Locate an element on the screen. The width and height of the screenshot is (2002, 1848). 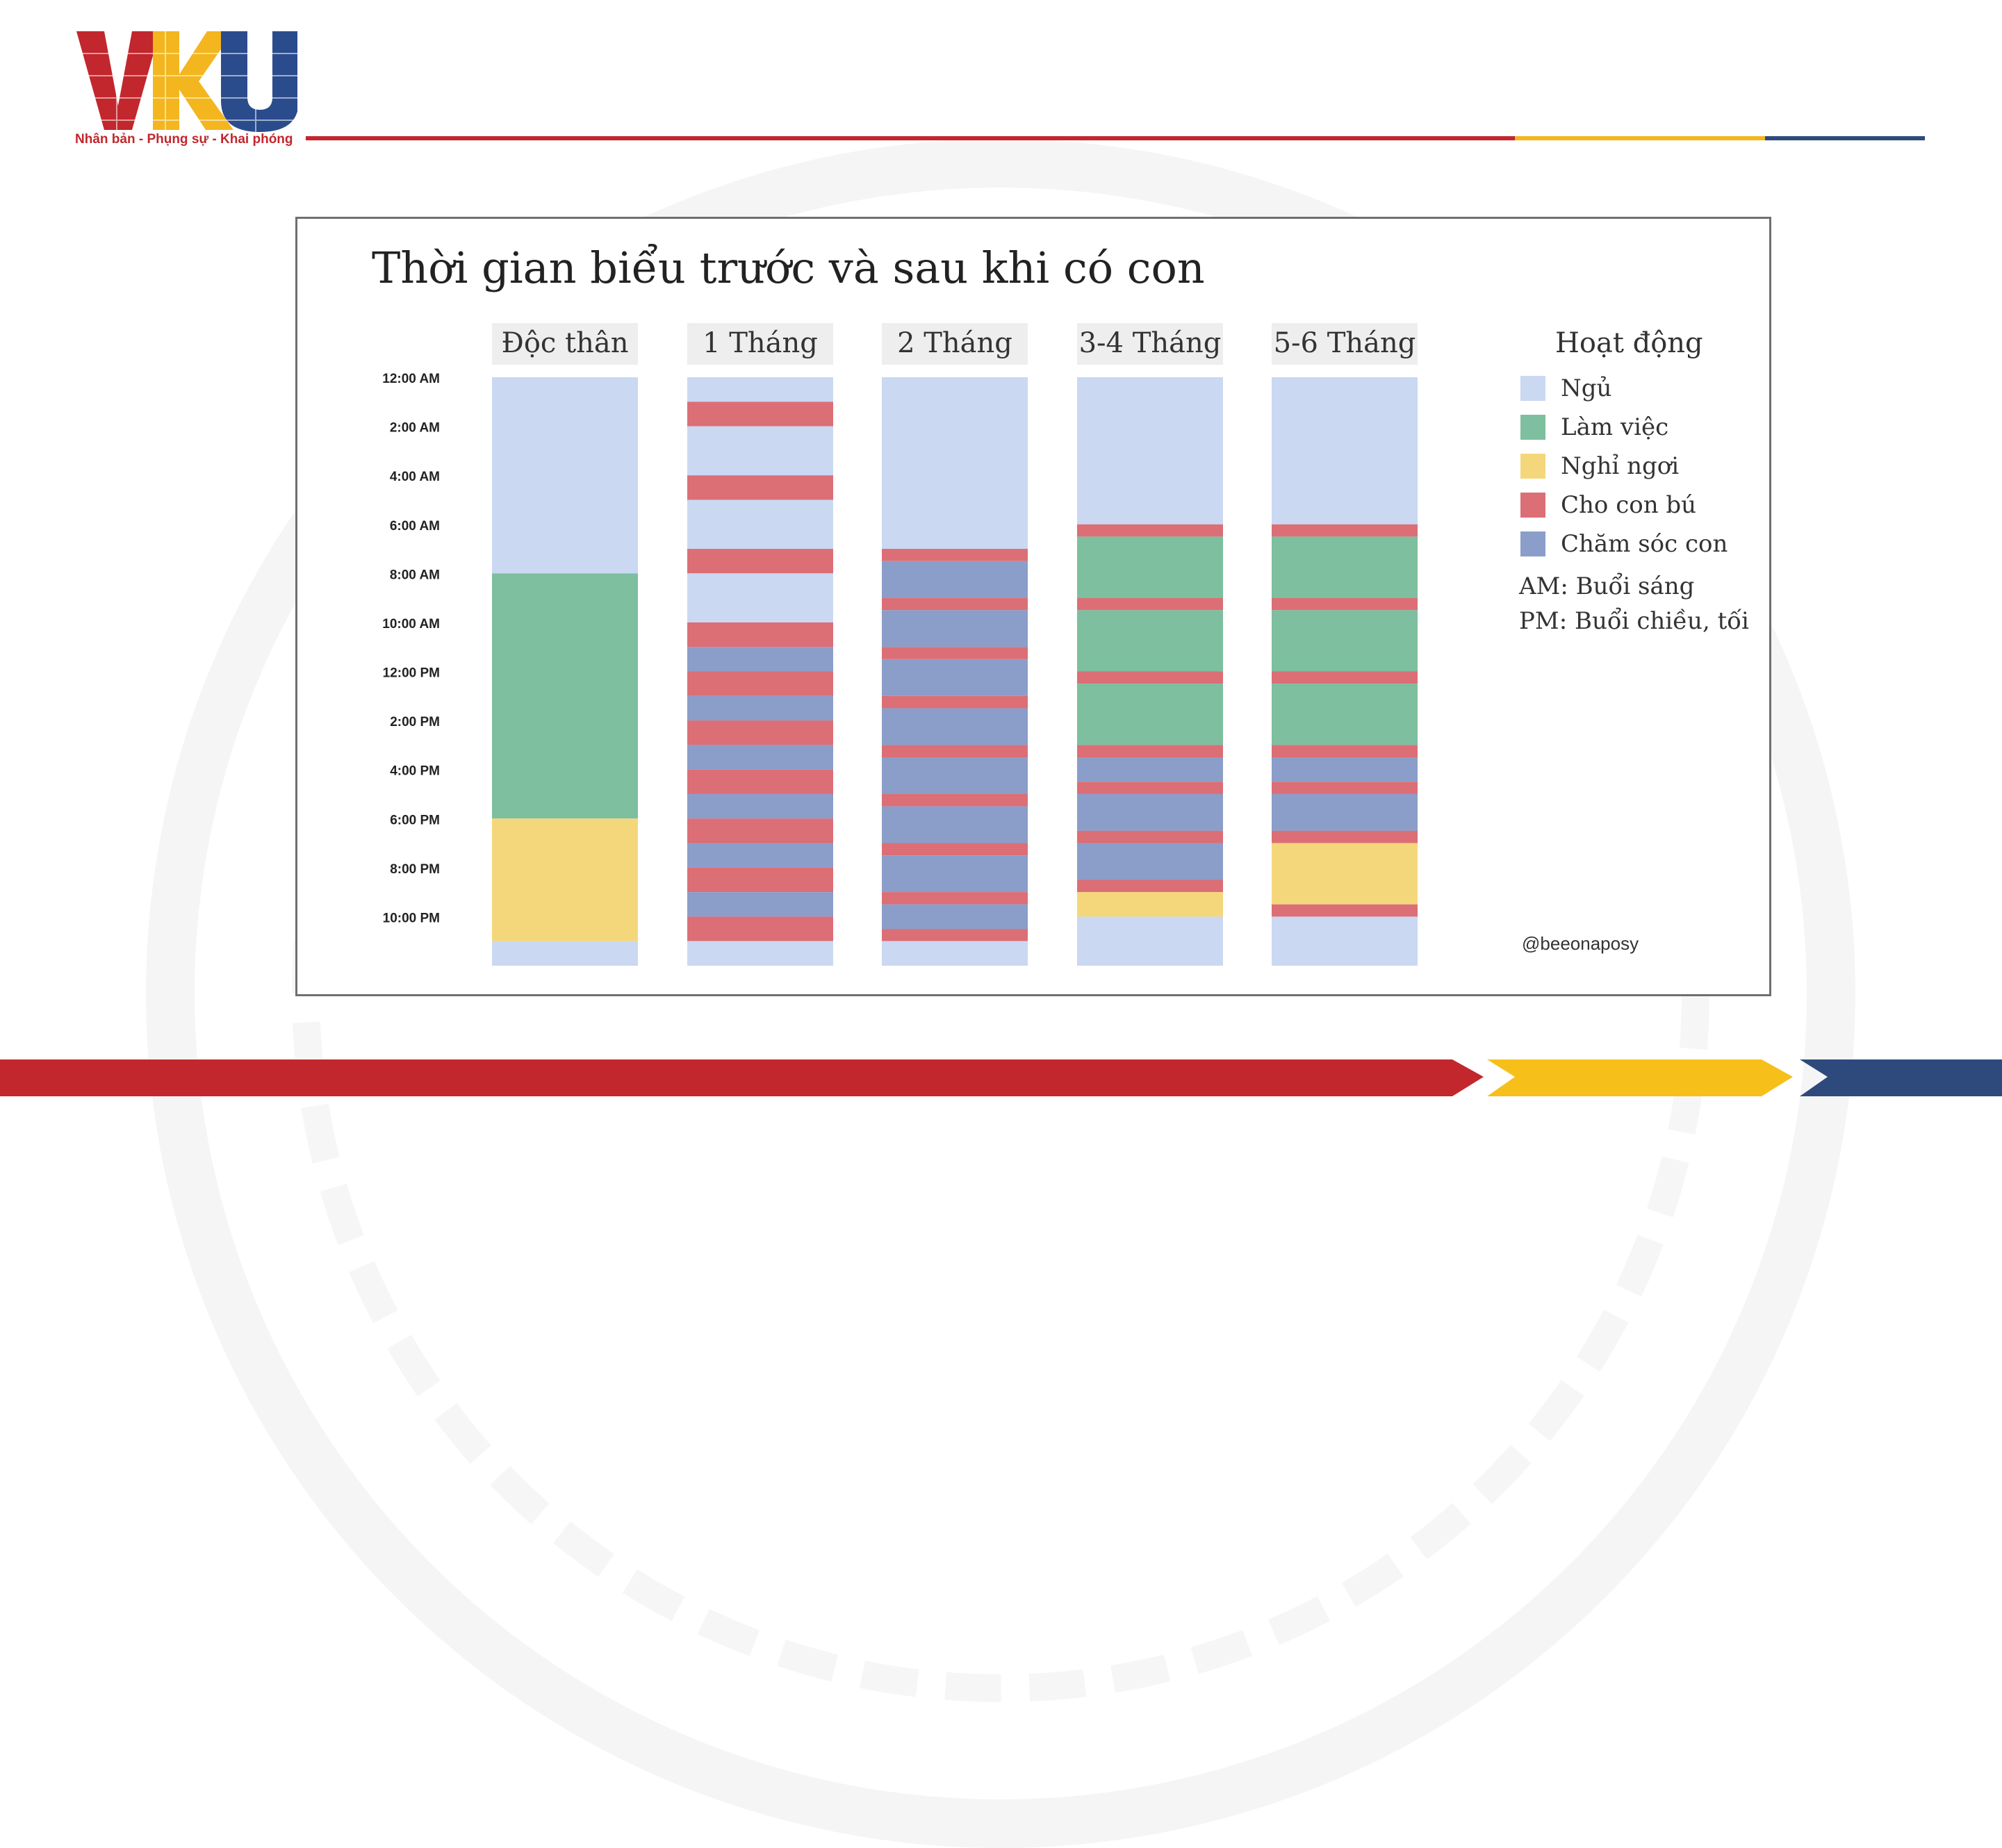
legend-label-nghi: Nghỉ ngơi is located at coordinates (1620, 466).